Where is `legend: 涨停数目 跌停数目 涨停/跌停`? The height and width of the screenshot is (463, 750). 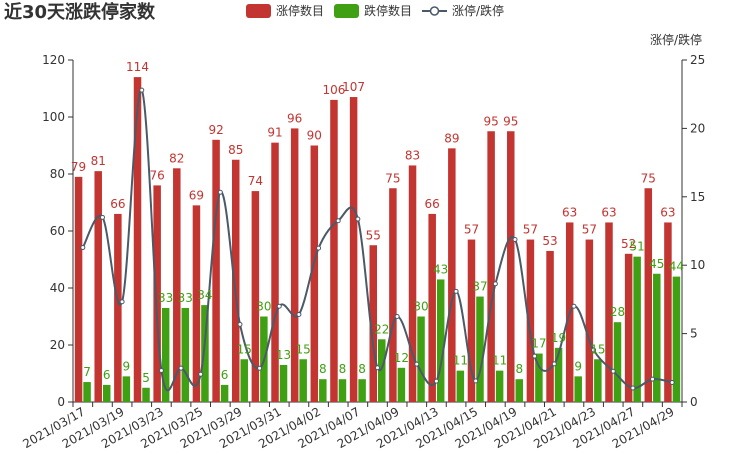 legend: 涨停数目 跌停数目 涨停/跌停 is located at coordinates (375, 10).